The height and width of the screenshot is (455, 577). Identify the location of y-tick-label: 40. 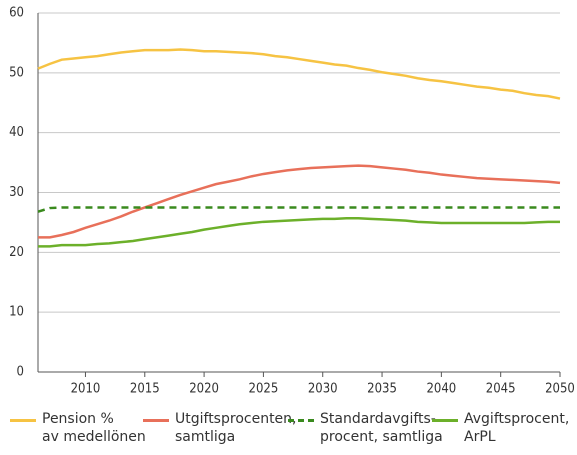
(16, 132).